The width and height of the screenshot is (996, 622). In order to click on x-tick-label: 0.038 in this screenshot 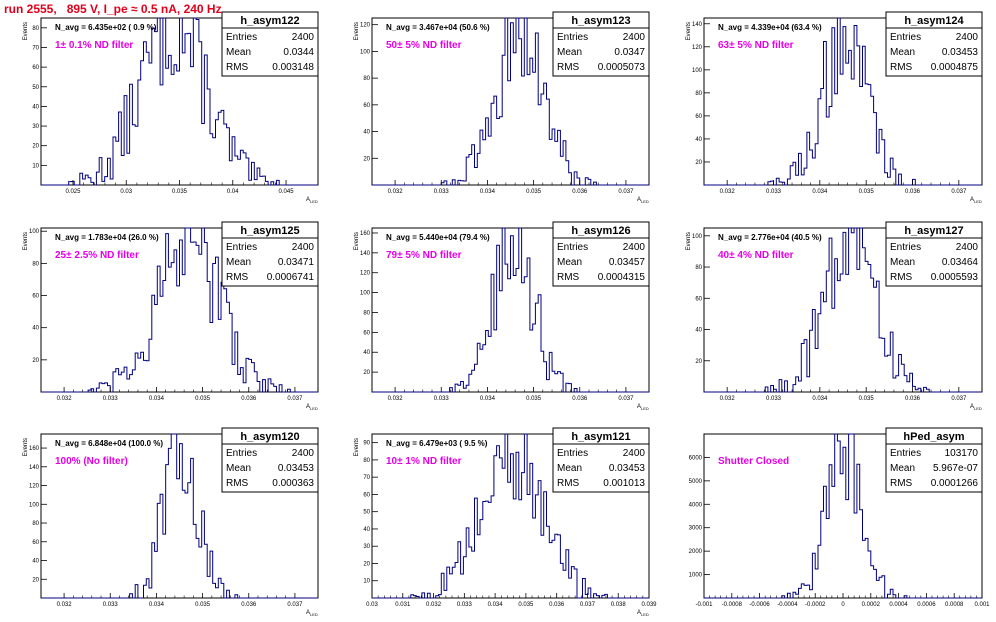, I will do `click(619, 605)`.